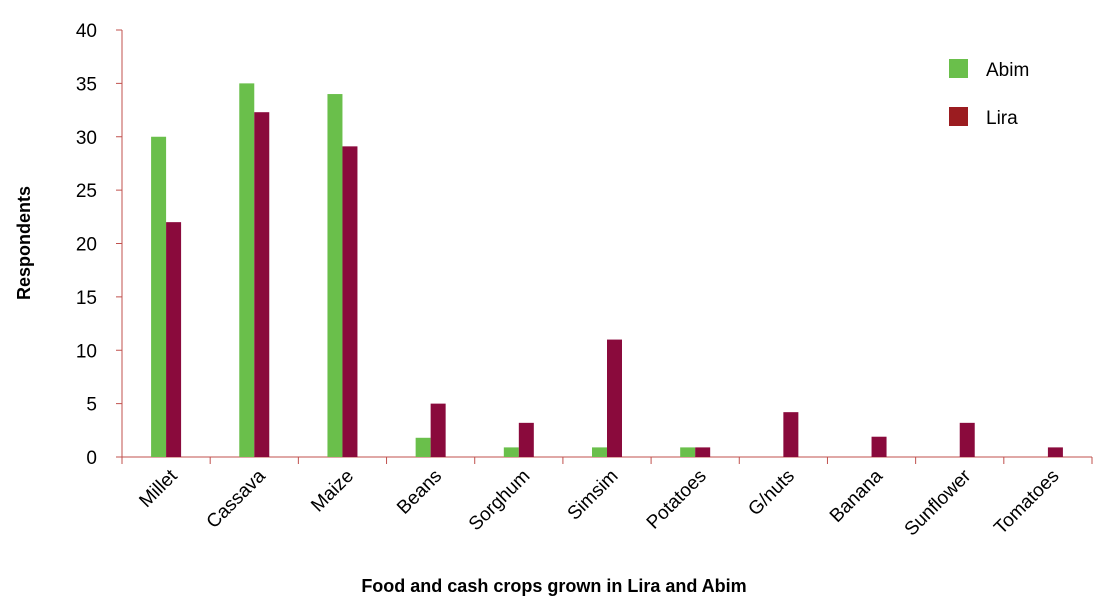 The image size is (1108, 598). I want to click on y-axis-title: Respondents, so click(24, 243).